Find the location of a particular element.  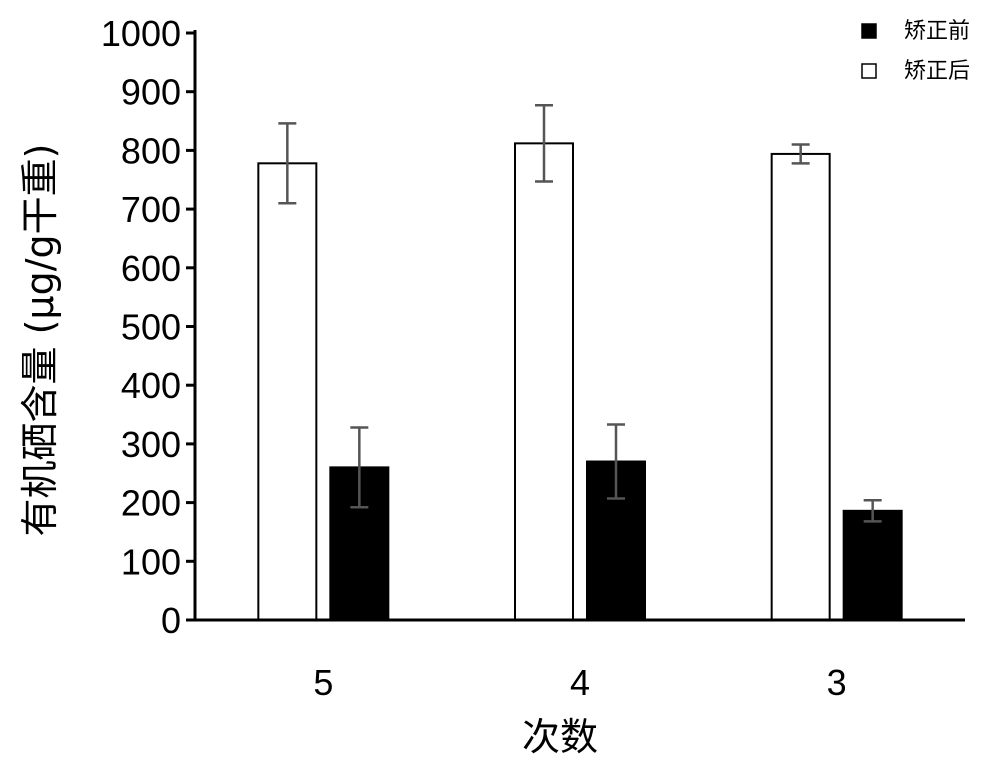

y-tick-label: 400 is located at coordinates (151, 385).